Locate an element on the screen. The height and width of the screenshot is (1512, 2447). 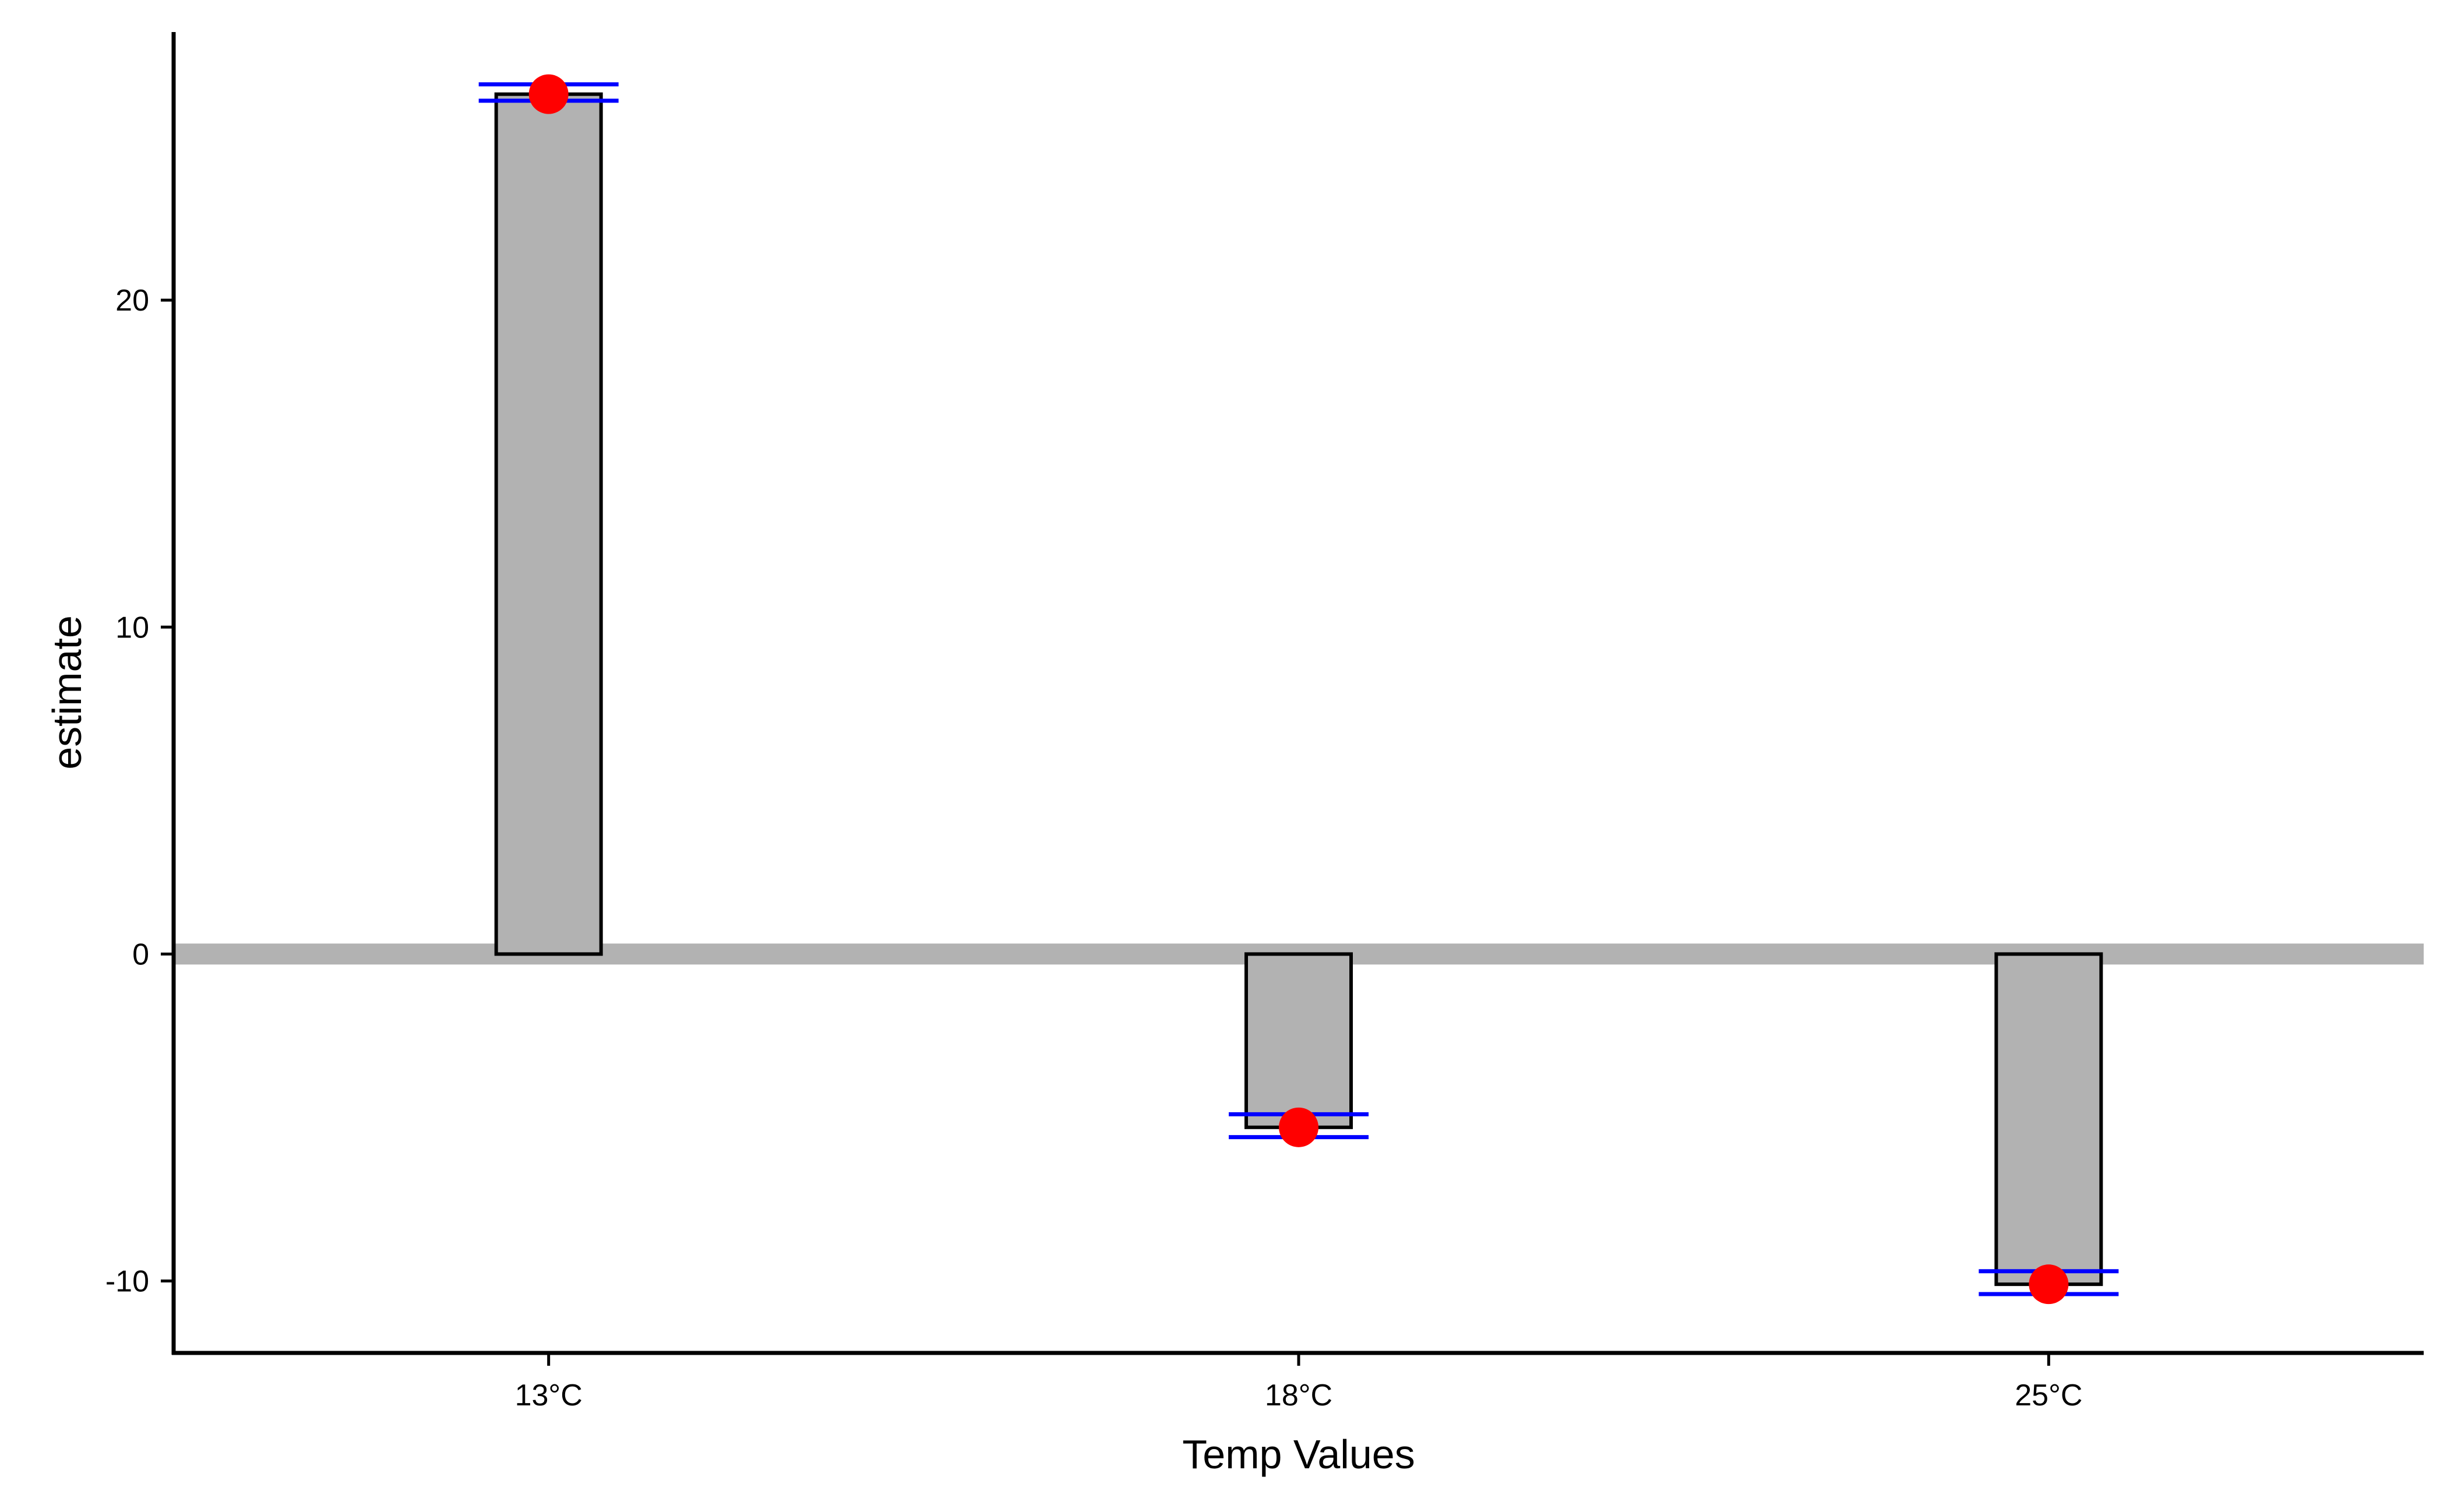
y-ticks-layer: -10 0 10 20 is located at coordinates (139, 791).